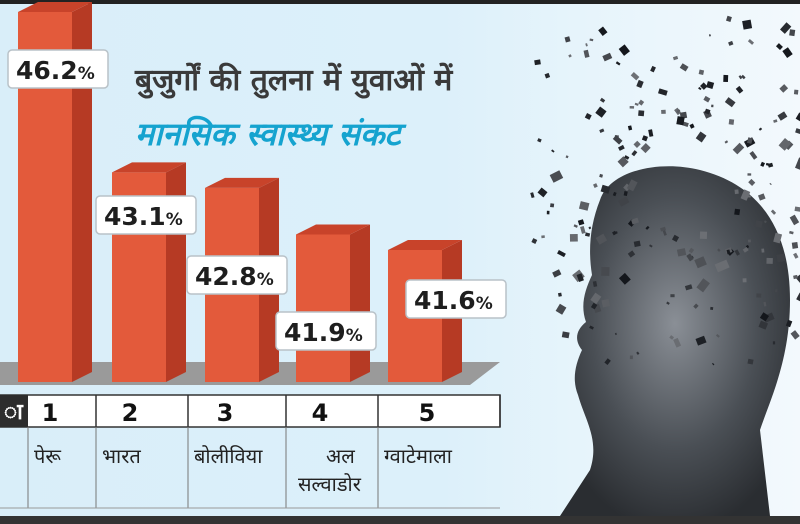 Image resolution: width=800 pixels, height=524 pixels. I want to click on rank-label-5: 5, so click(427, 413).